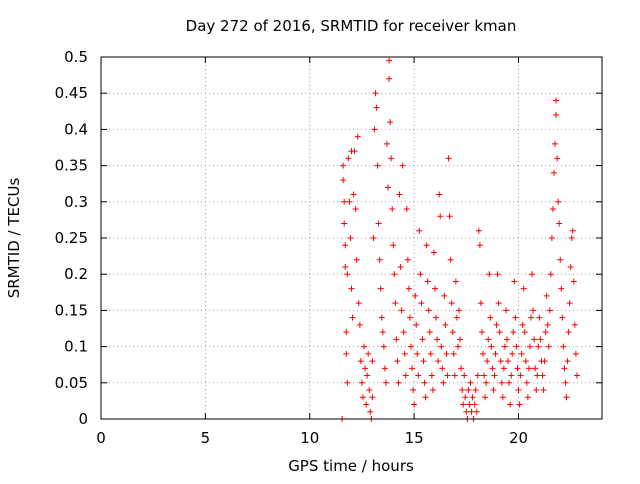 The height and width of the screenshot is (484, 640). I want to click on y-tick-label: 0.05, so click(71, 383).